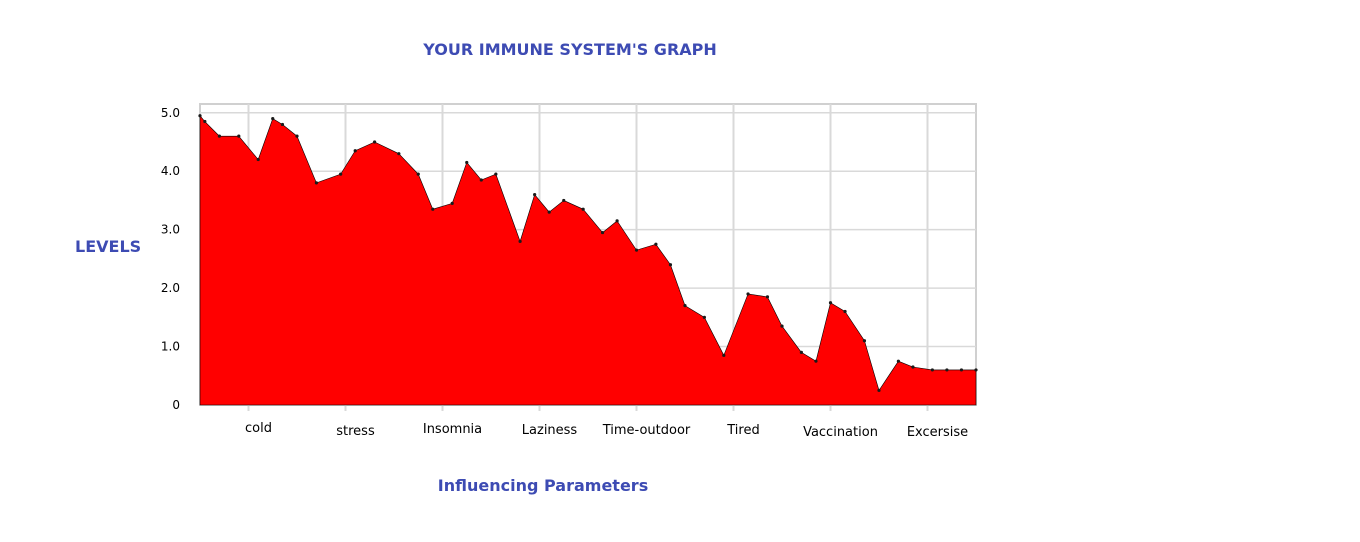 This screenshot has width=1360, height=542. I want to click on x-category-label: Time-outdoor, so click(646, 430).